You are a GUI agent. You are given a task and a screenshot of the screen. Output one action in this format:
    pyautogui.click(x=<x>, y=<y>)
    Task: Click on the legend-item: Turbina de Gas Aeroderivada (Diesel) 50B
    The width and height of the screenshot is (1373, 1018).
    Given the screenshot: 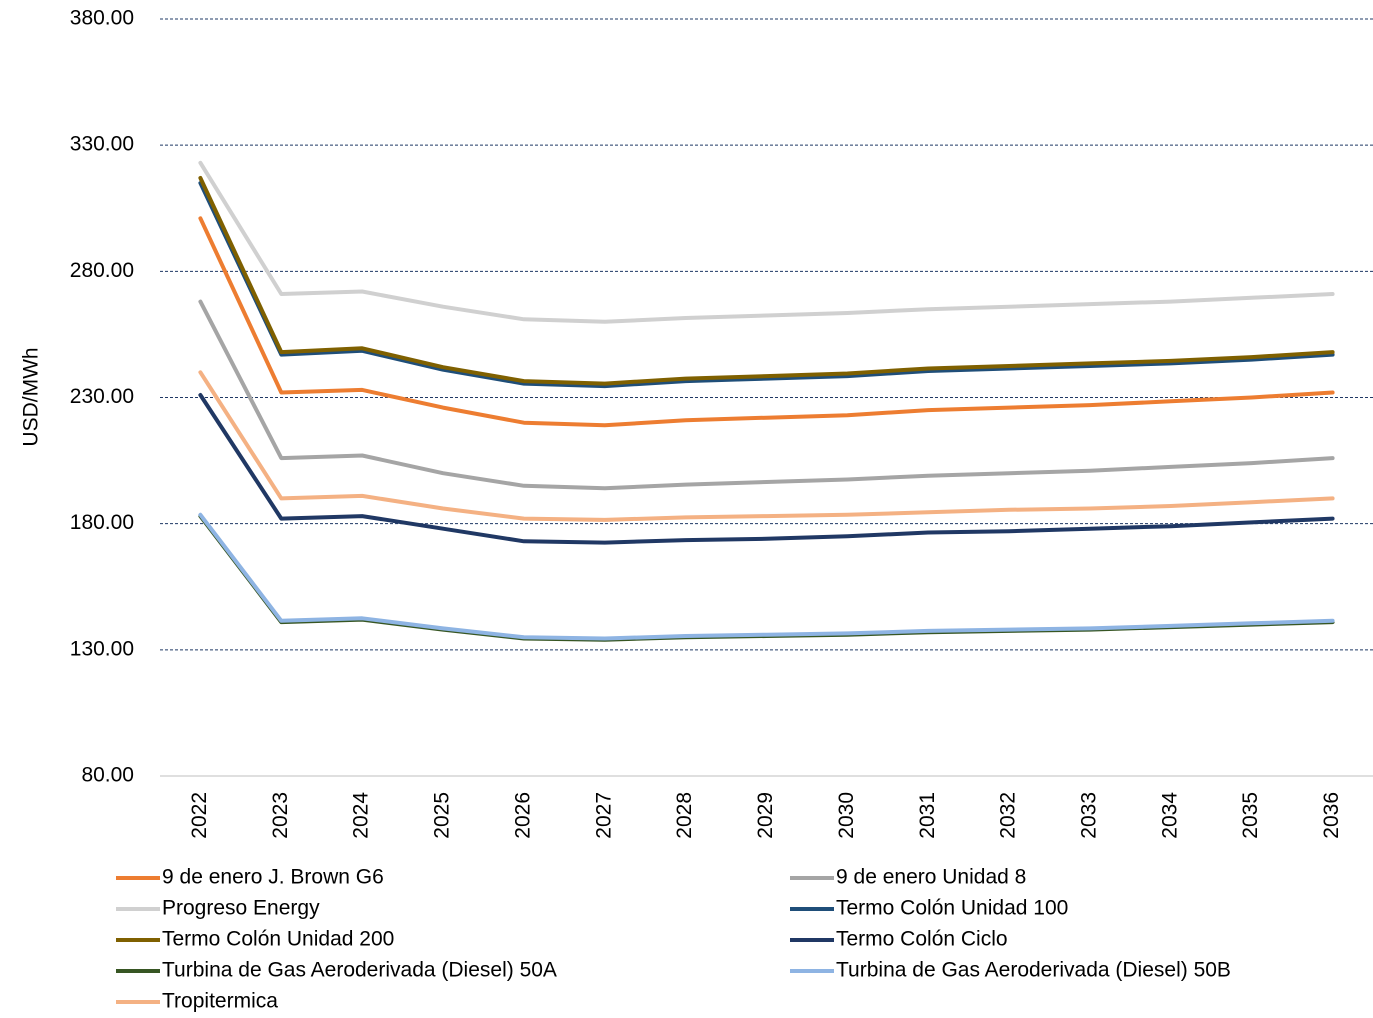 What is the action you would take?
    pyautogui.click(x=1010, y=970)
    